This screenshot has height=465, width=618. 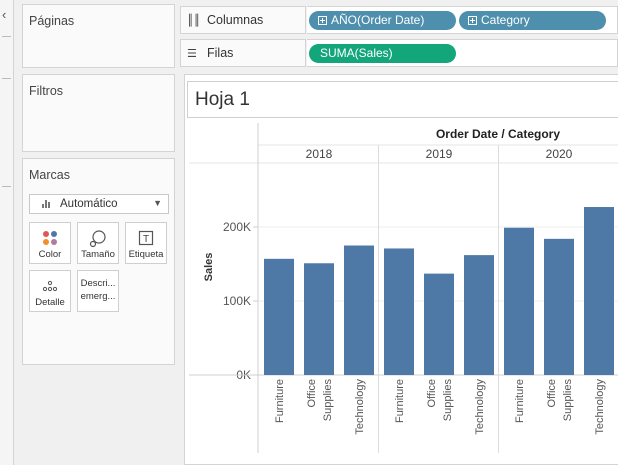 I want to click on y-tick-label: 200K, so click(x=237, y=227).